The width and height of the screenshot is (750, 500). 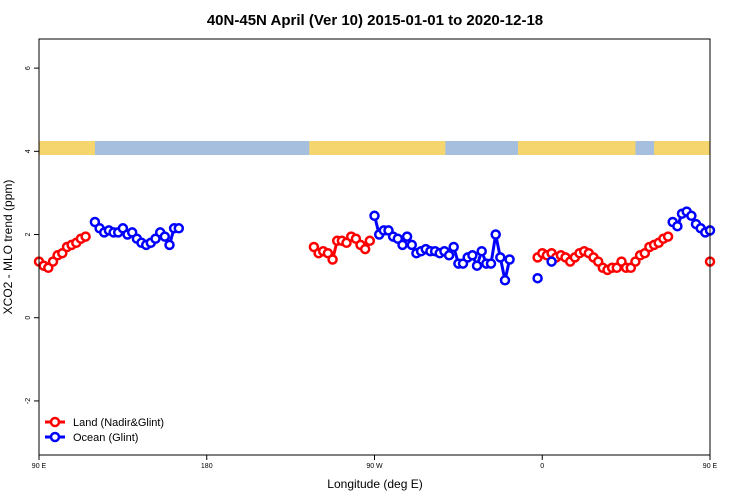 I want to click on y-axis-label: XCO2 - MLO trend (ppm), so click(x=8, y=247).